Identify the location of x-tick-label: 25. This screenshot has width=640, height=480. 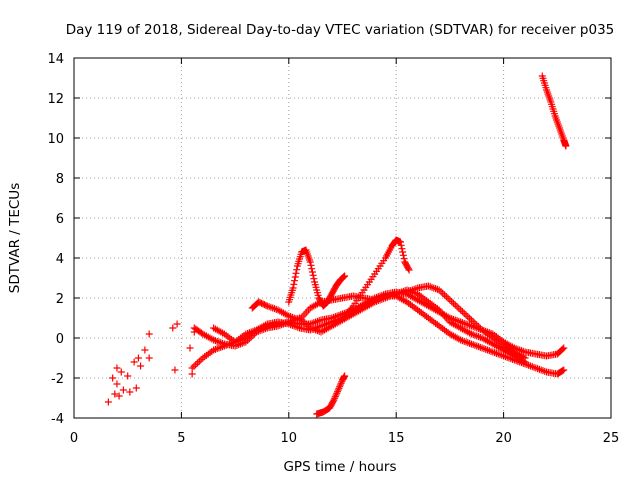
(611, 438).